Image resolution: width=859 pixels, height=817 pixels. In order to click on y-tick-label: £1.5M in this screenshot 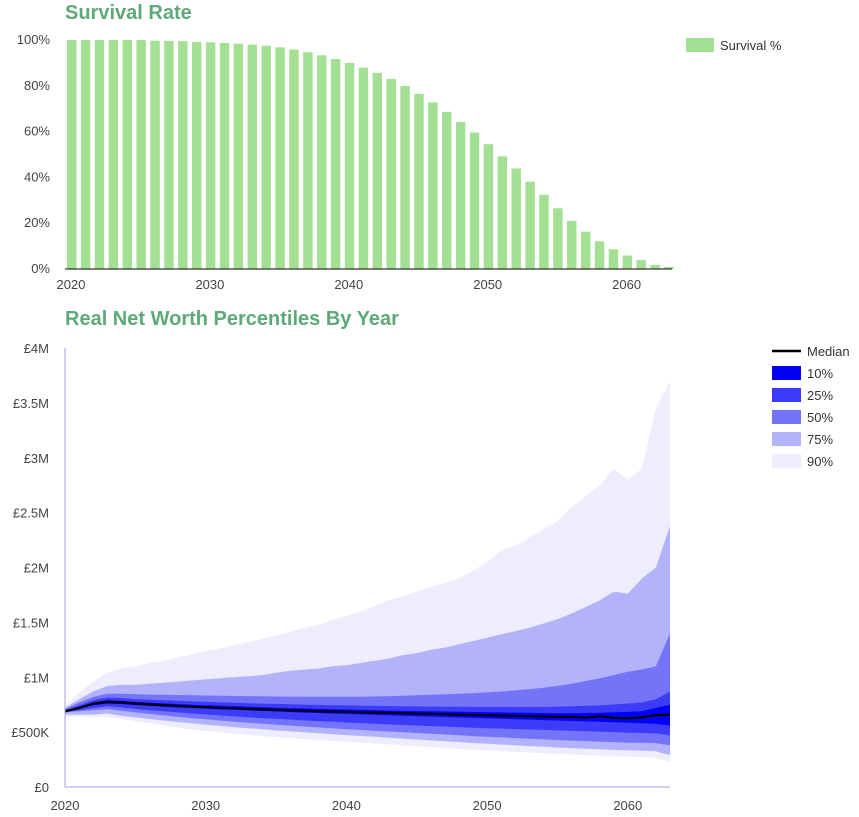, I will do `click(31, 622)`.